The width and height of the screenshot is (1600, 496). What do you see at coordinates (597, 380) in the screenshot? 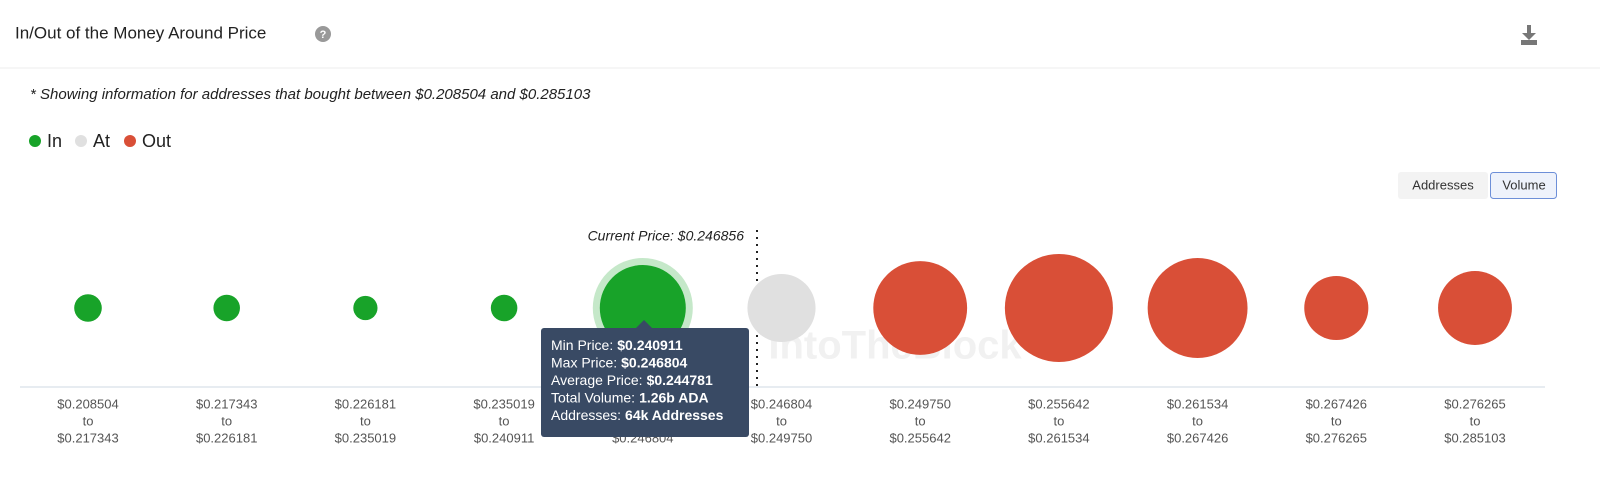
I see `tooltip-label: Average Price:` at bounding box center [597, 380].